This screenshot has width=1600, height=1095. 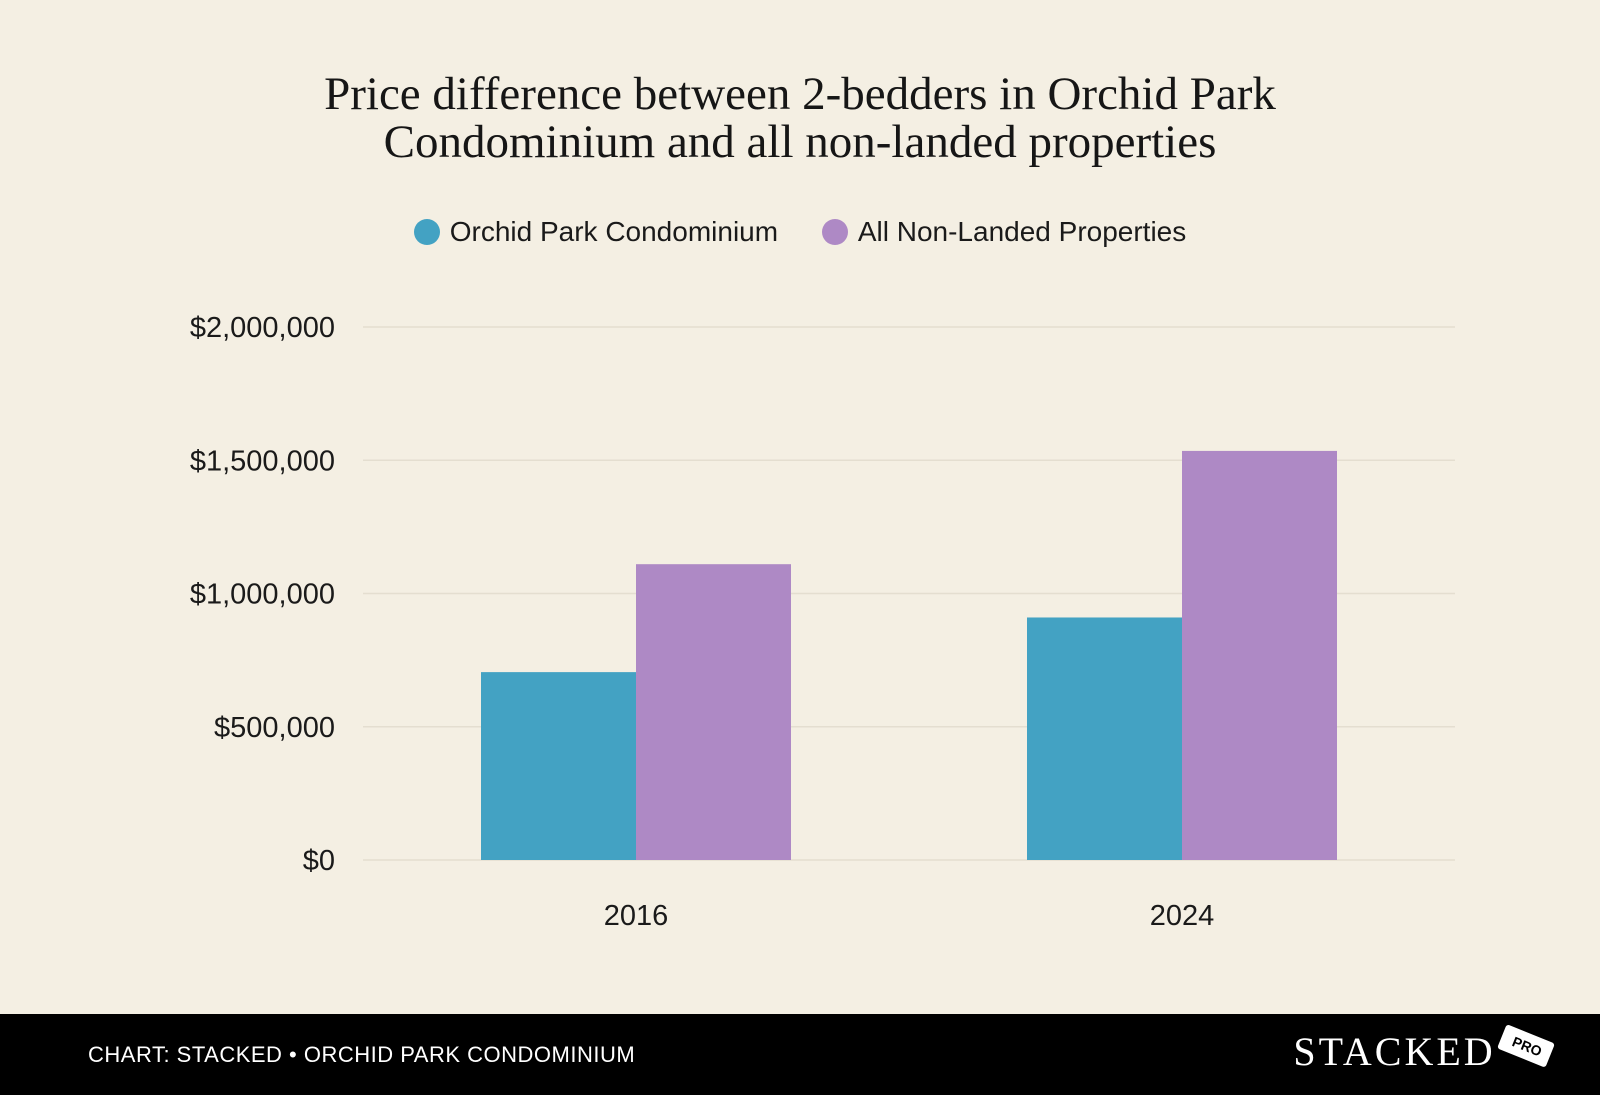 What do you see at coordinates (1022, 231) in the screenshot?
I see `legend-label-all-non-landed: All Non-Landed Properties` at bounding box center [1022, 231].